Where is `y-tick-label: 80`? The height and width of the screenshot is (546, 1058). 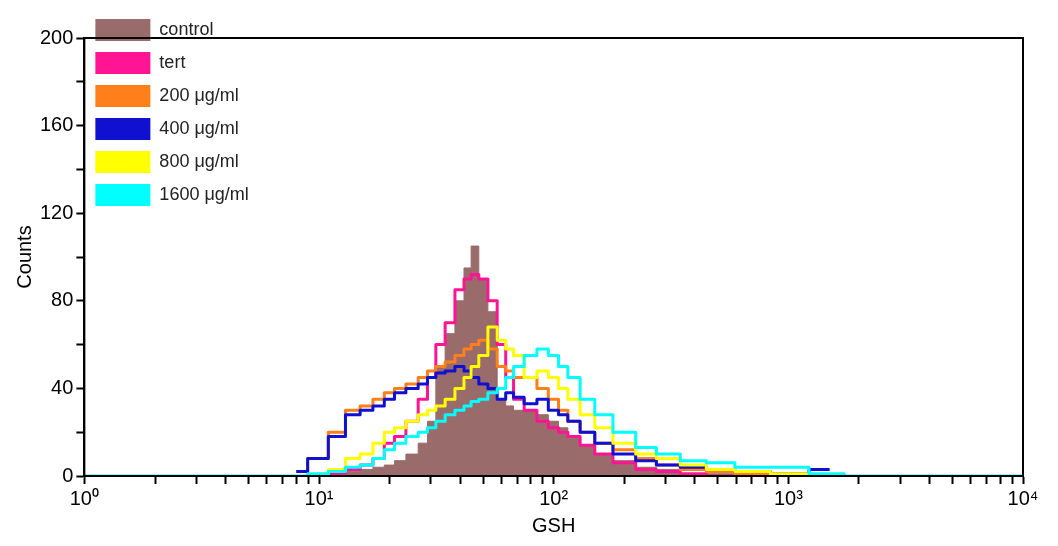 y-tick-label: 80 is located at coordinates (62, 299).